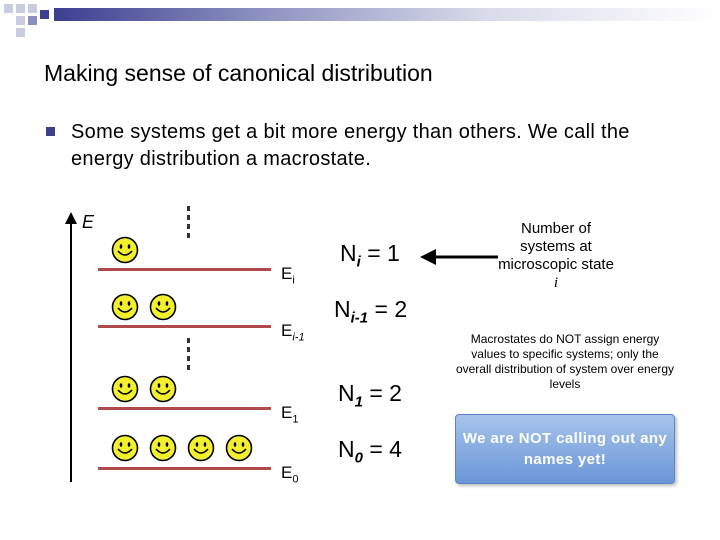 The width and height of the screenshot is (720, 540). I want to click on energy-level-line-i, so click(184, 269).